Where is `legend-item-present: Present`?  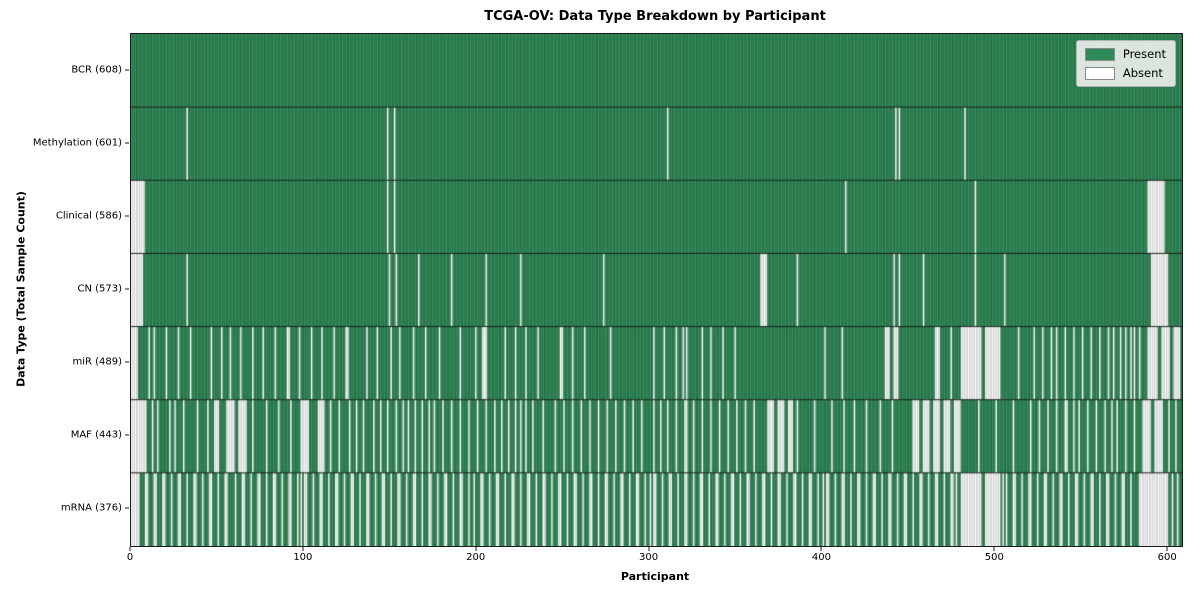
legend-item-present: Present is located at coordinates (1125, 54).